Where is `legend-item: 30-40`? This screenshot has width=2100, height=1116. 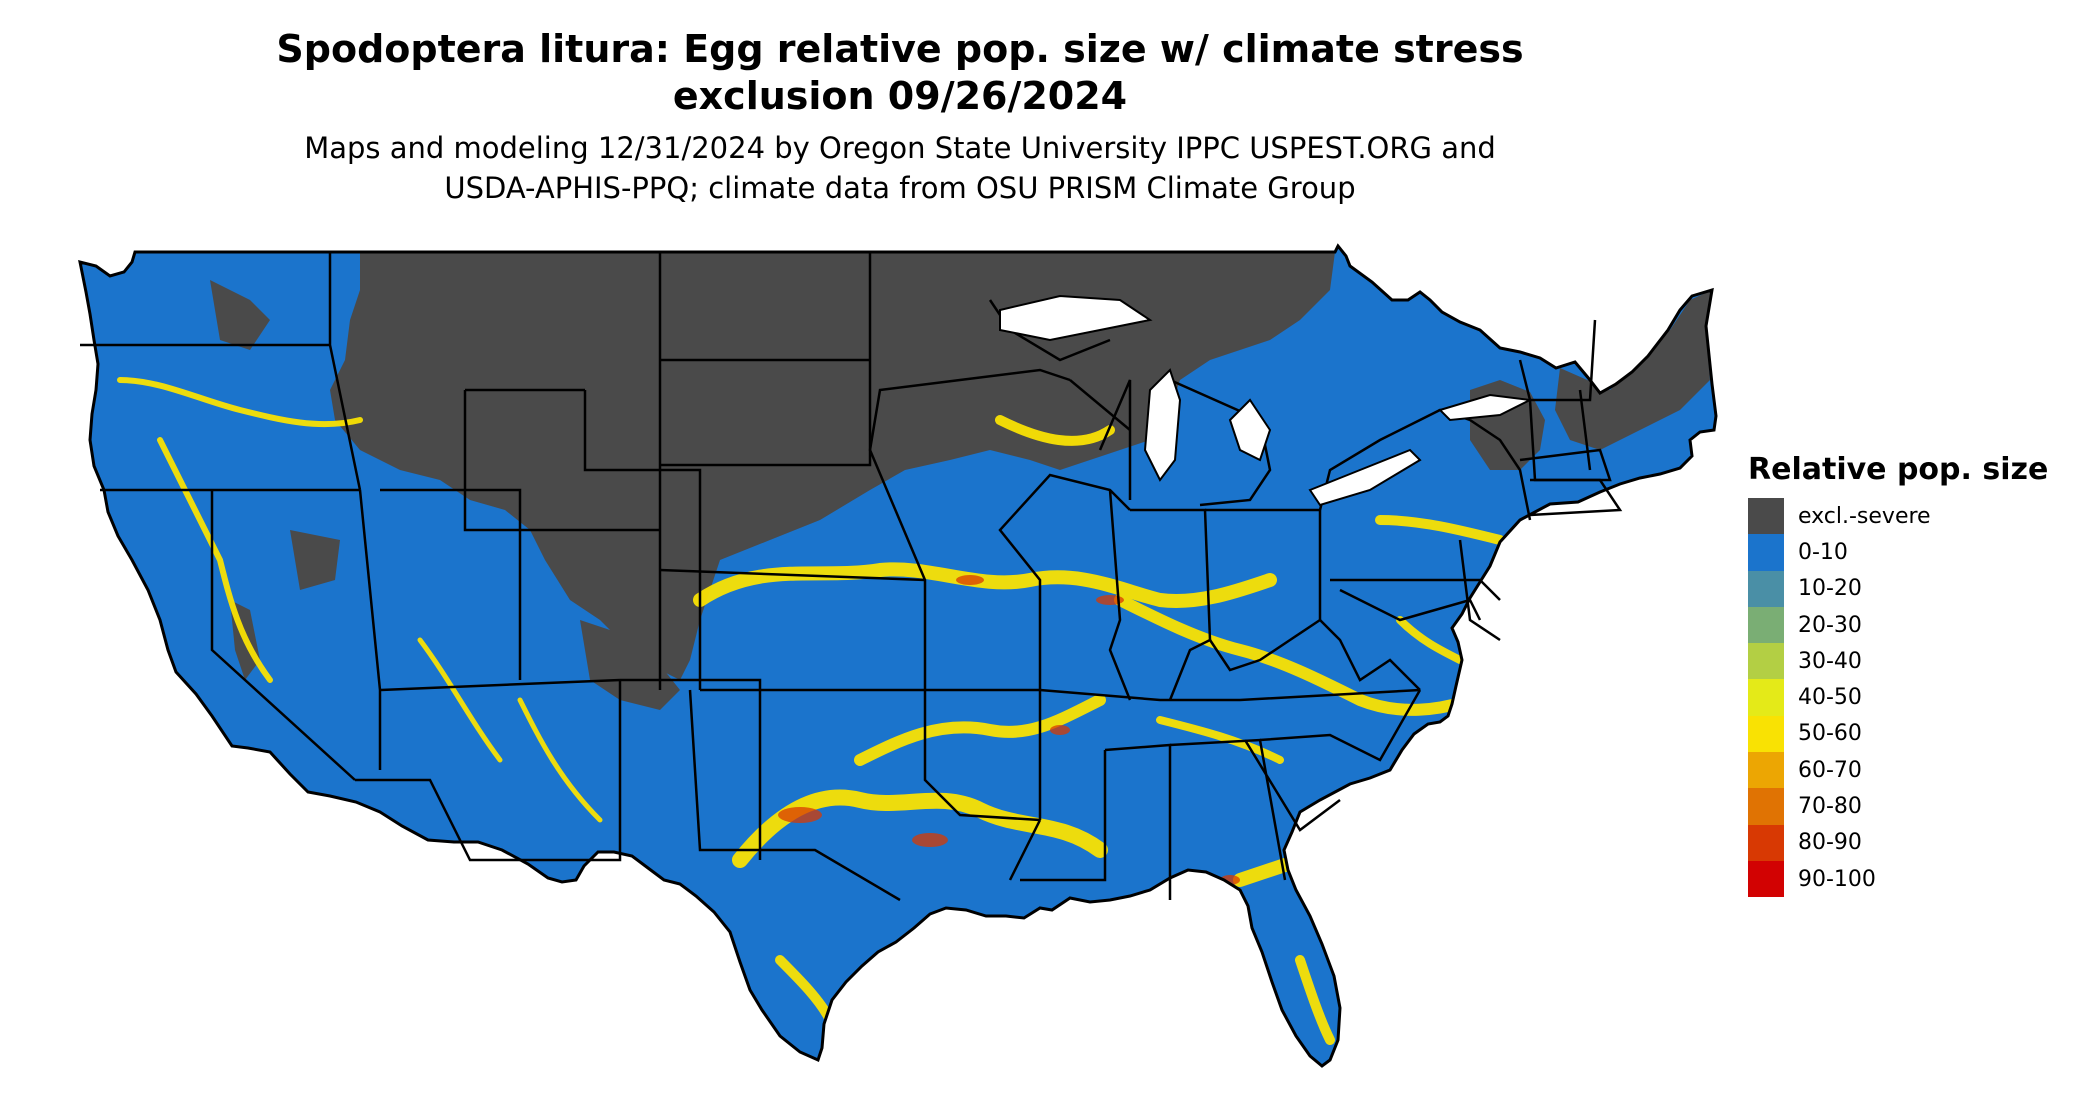
legend-item: 30-40 is located at coordinates (1898, 661).